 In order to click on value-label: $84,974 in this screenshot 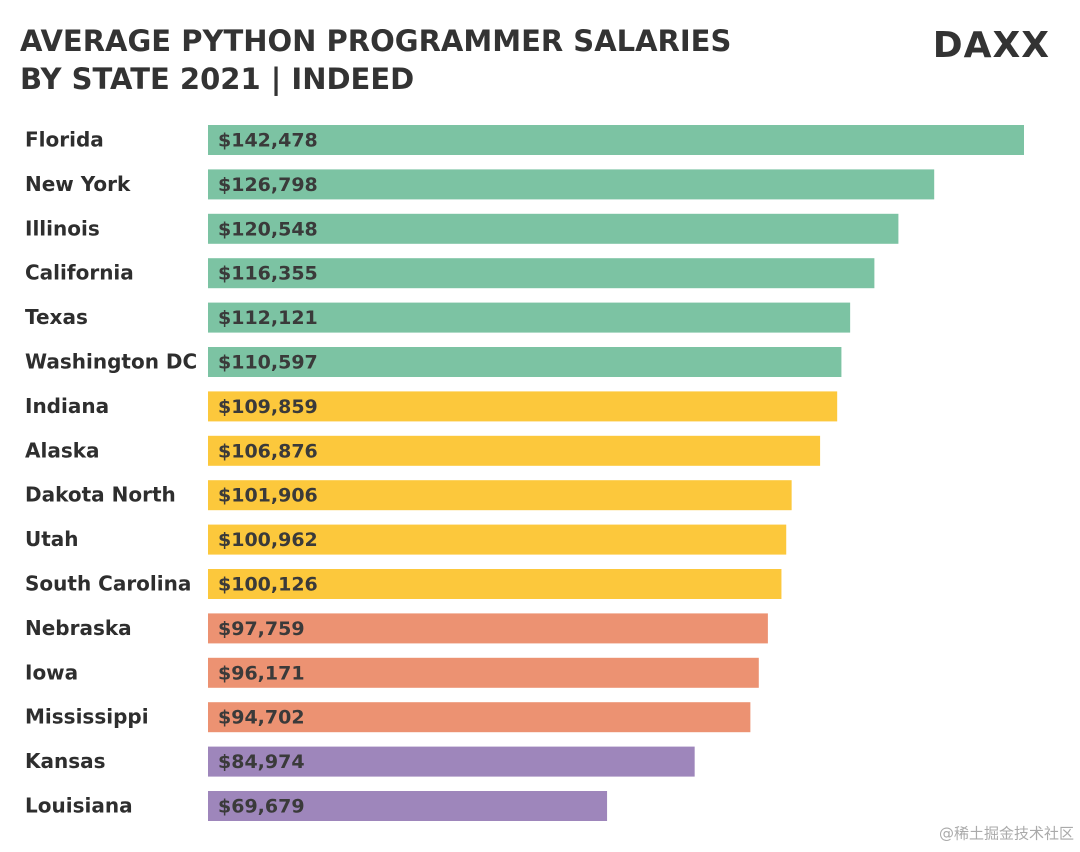, I will do `click(261, 762)`.